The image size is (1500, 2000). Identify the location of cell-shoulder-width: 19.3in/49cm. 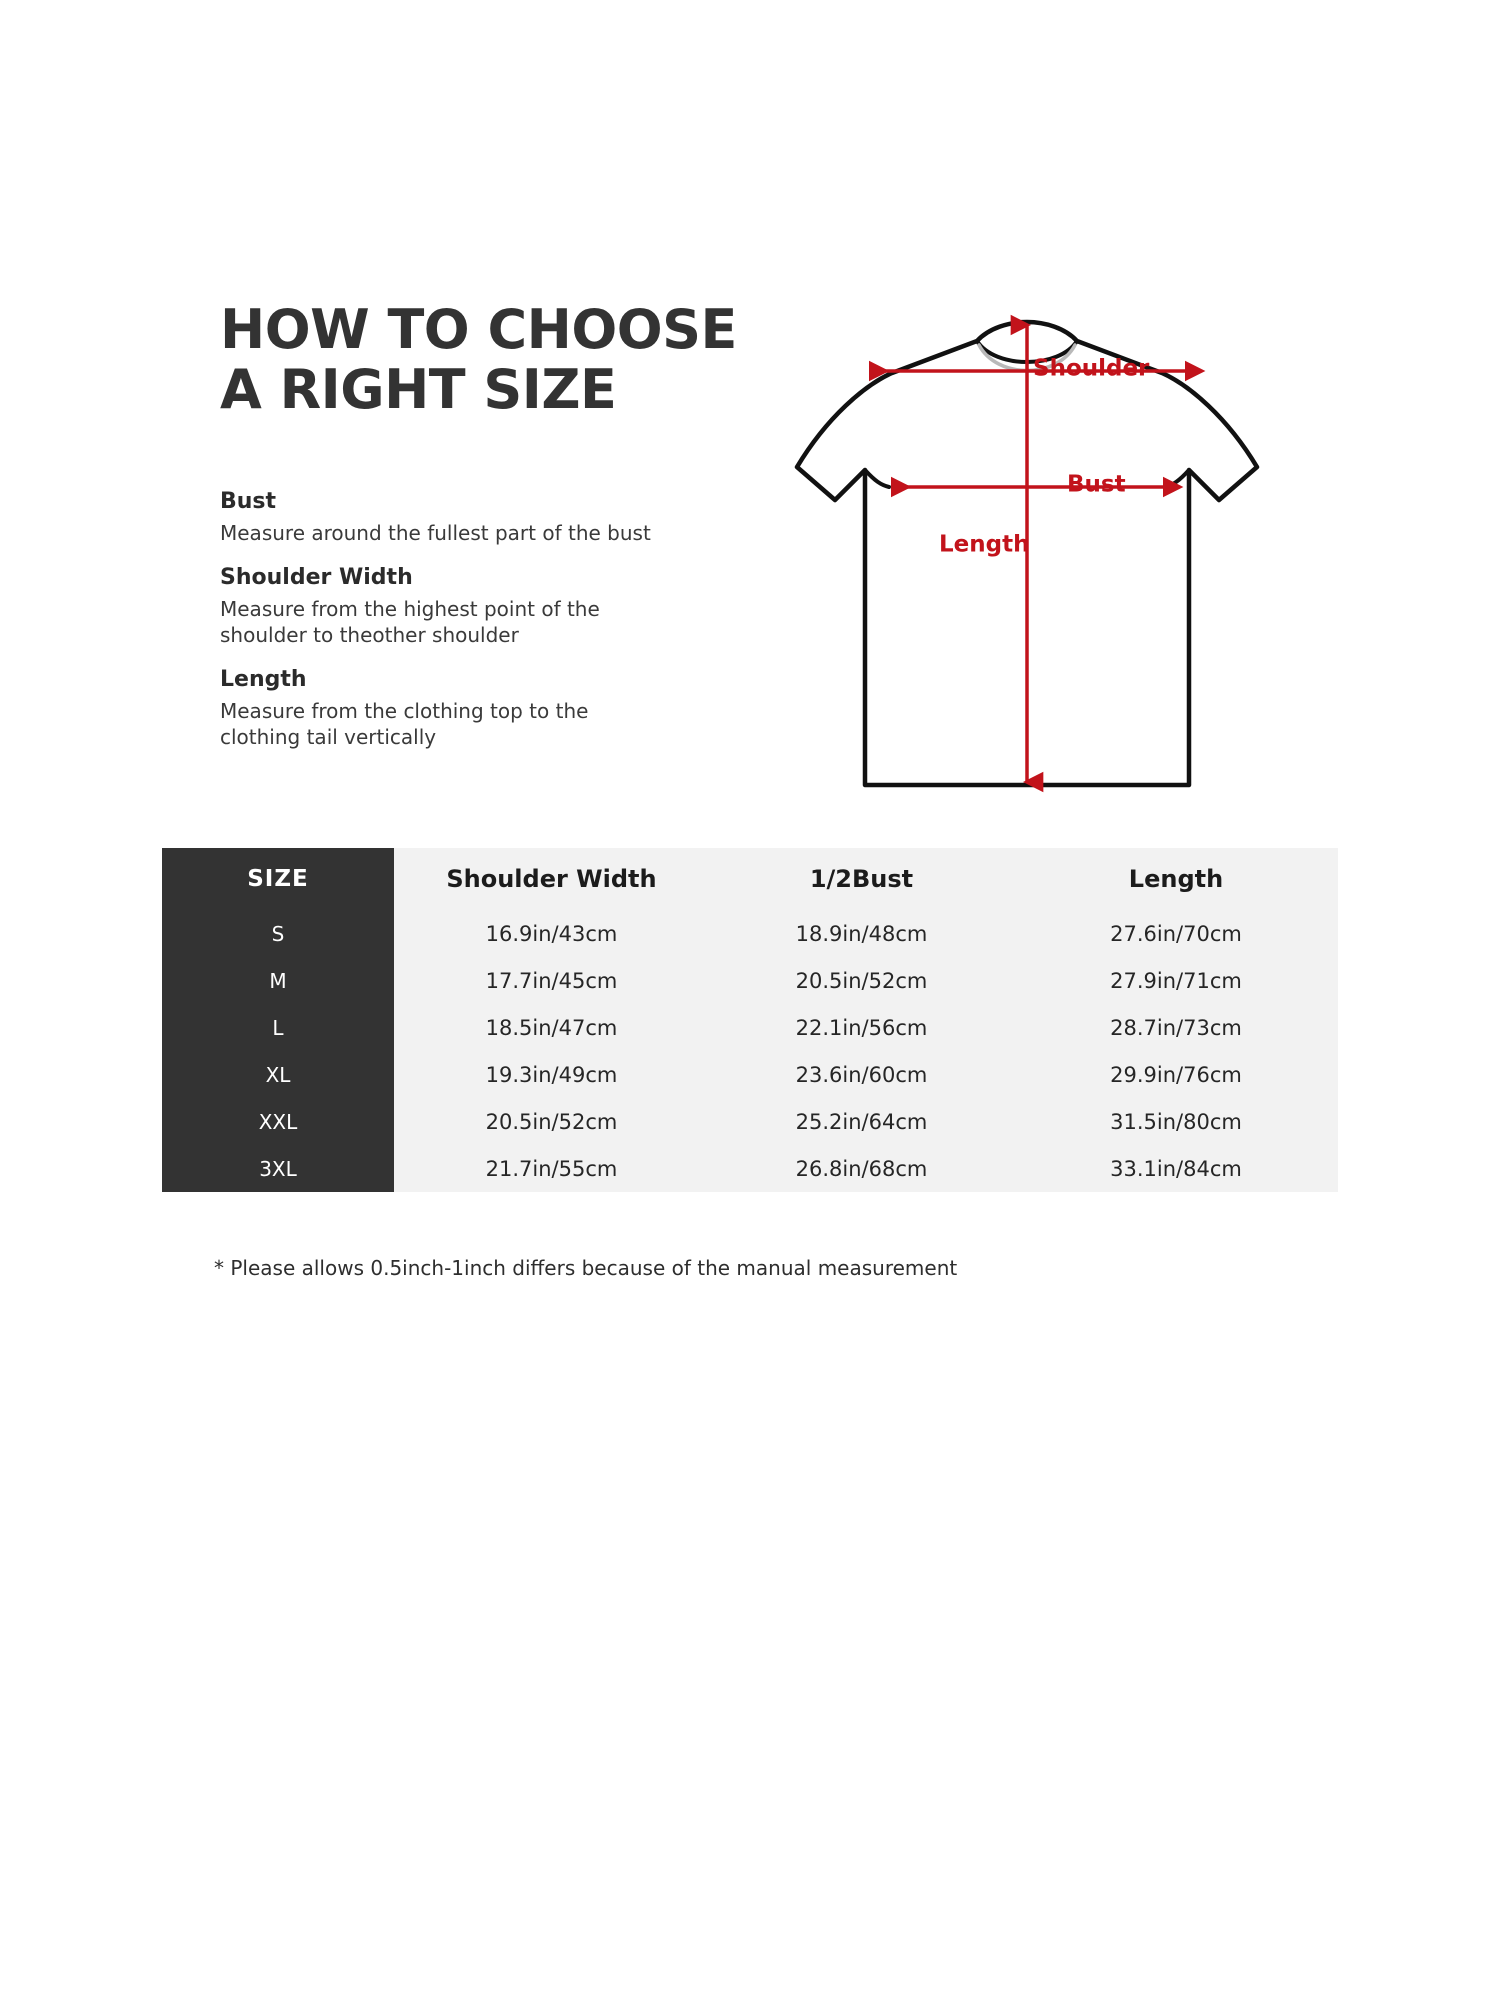
(551, 1074).